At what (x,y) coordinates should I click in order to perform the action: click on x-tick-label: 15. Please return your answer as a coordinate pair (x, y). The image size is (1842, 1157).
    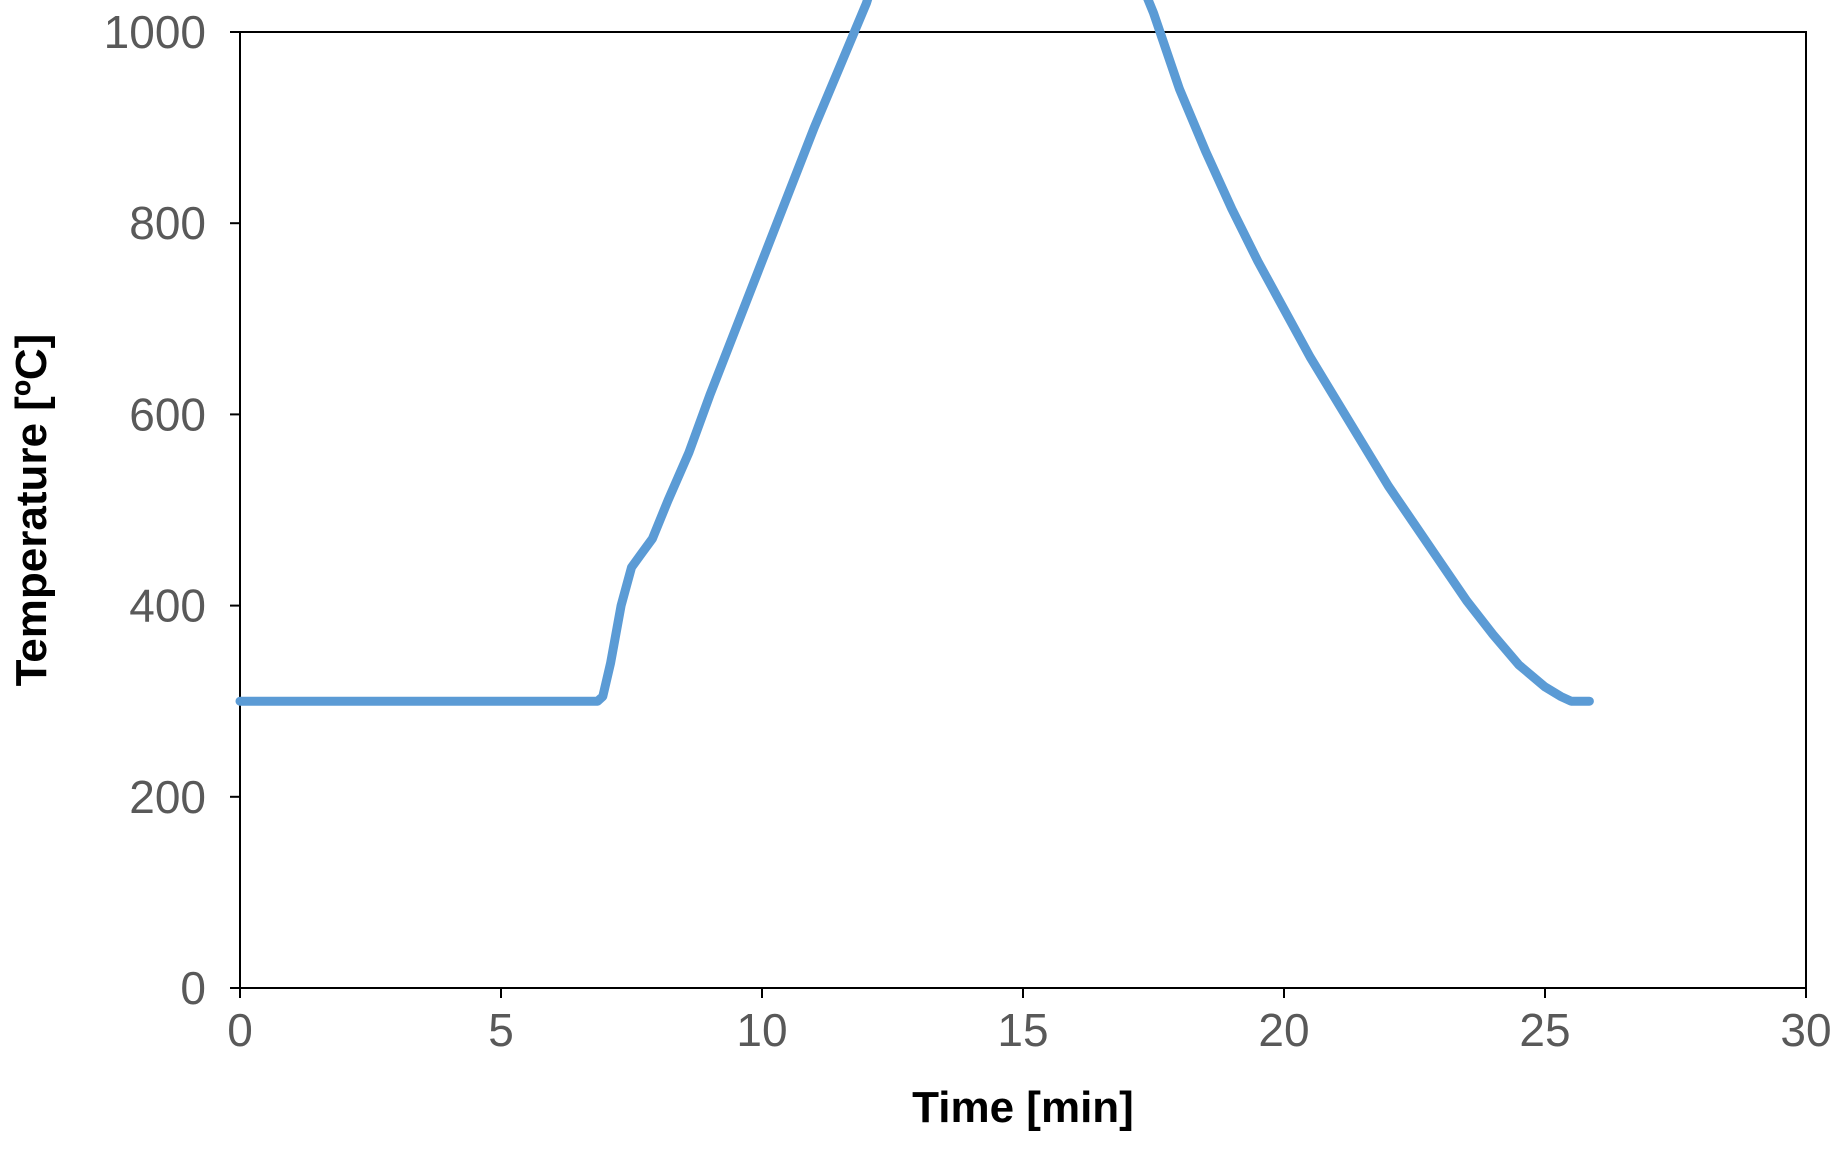
    Looking at the image, I should click on (1022, 1030).